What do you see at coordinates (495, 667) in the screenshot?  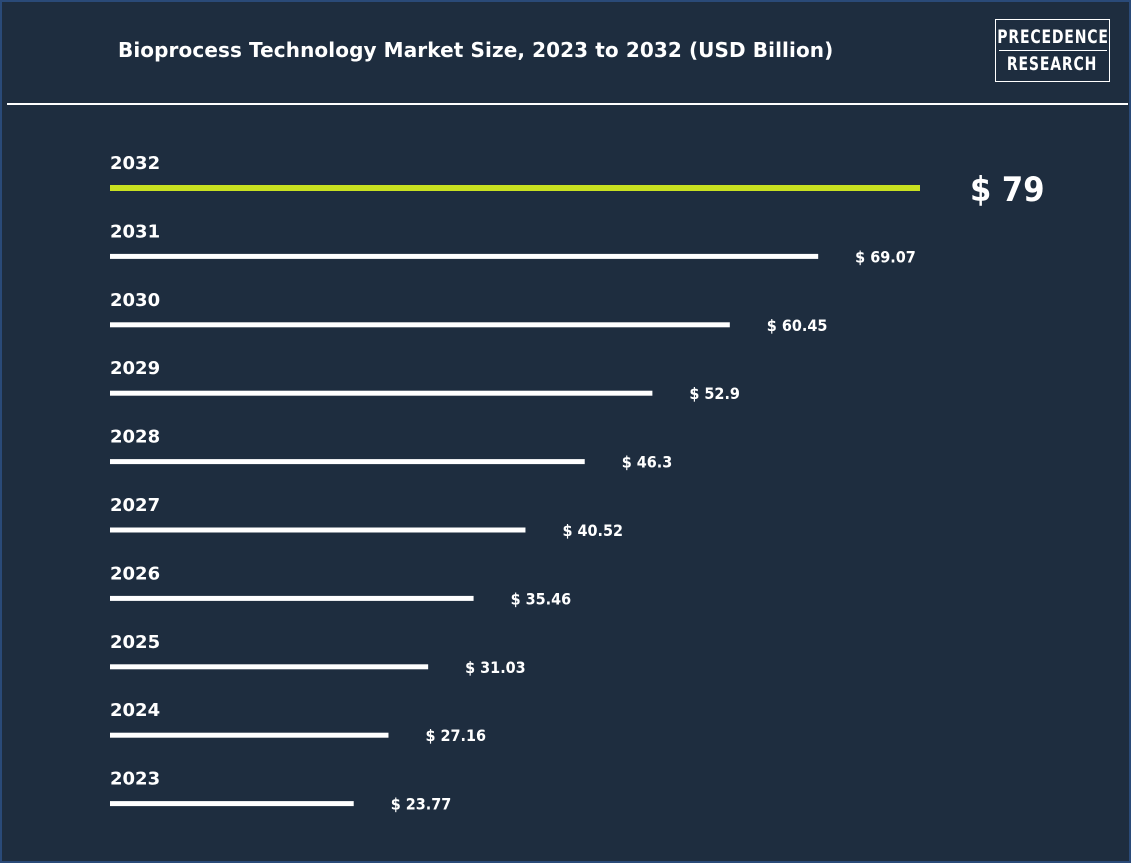 I see `value-label-2025: $ 31.03` at bounding box center [495, 667].